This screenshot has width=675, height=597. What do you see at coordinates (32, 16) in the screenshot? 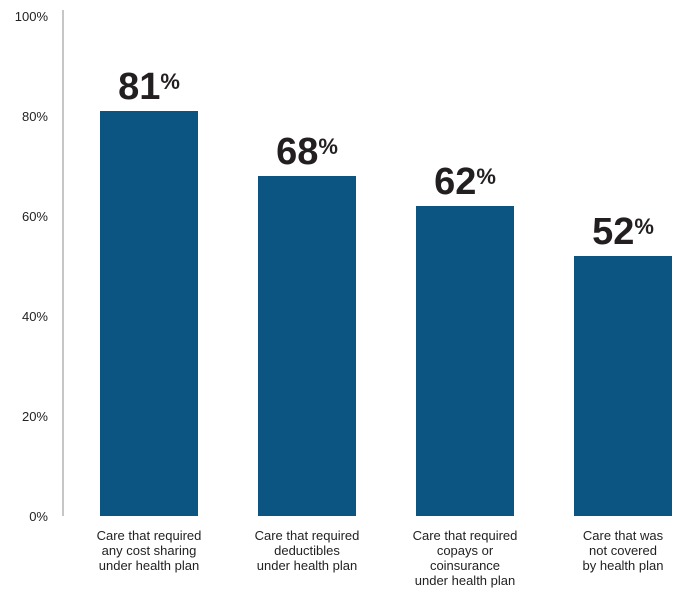
I see `y-tick-label: 100%` at bounding box center [32, 16].